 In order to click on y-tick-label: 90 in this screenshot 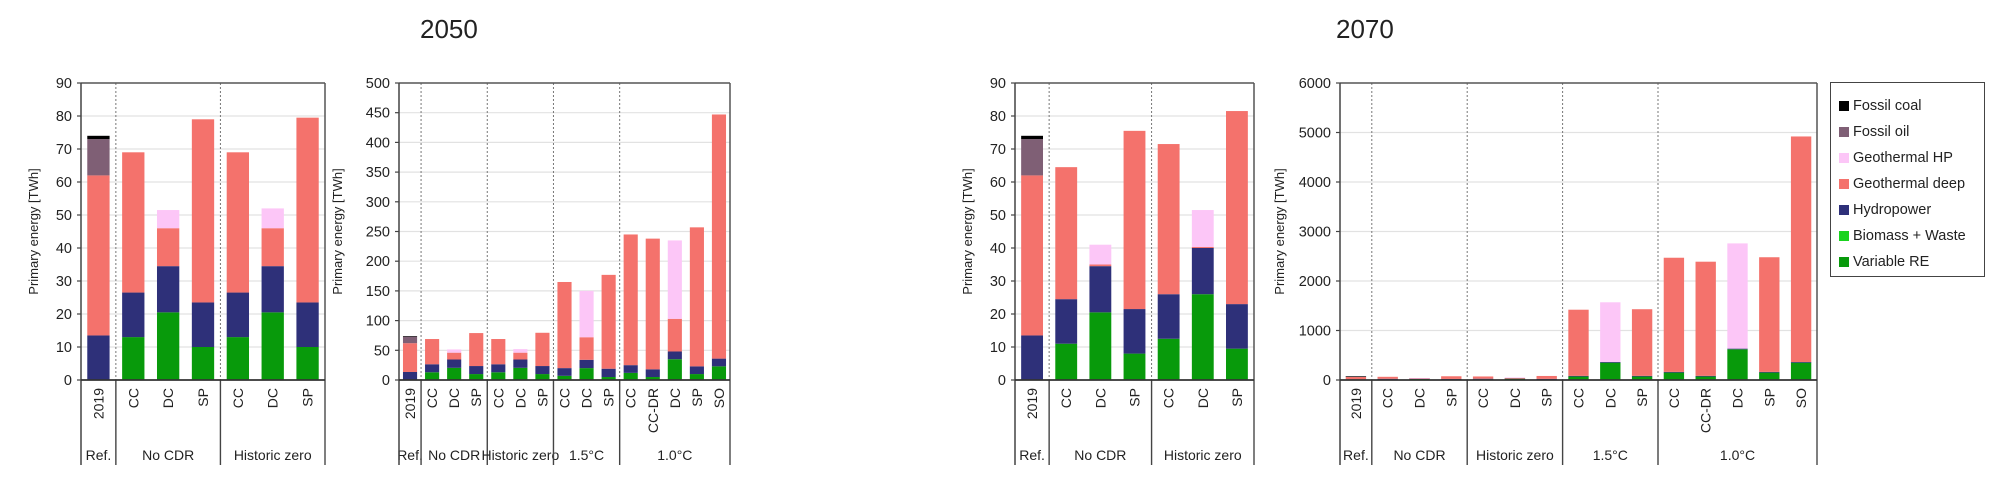, I will do `click(64, 84)`.